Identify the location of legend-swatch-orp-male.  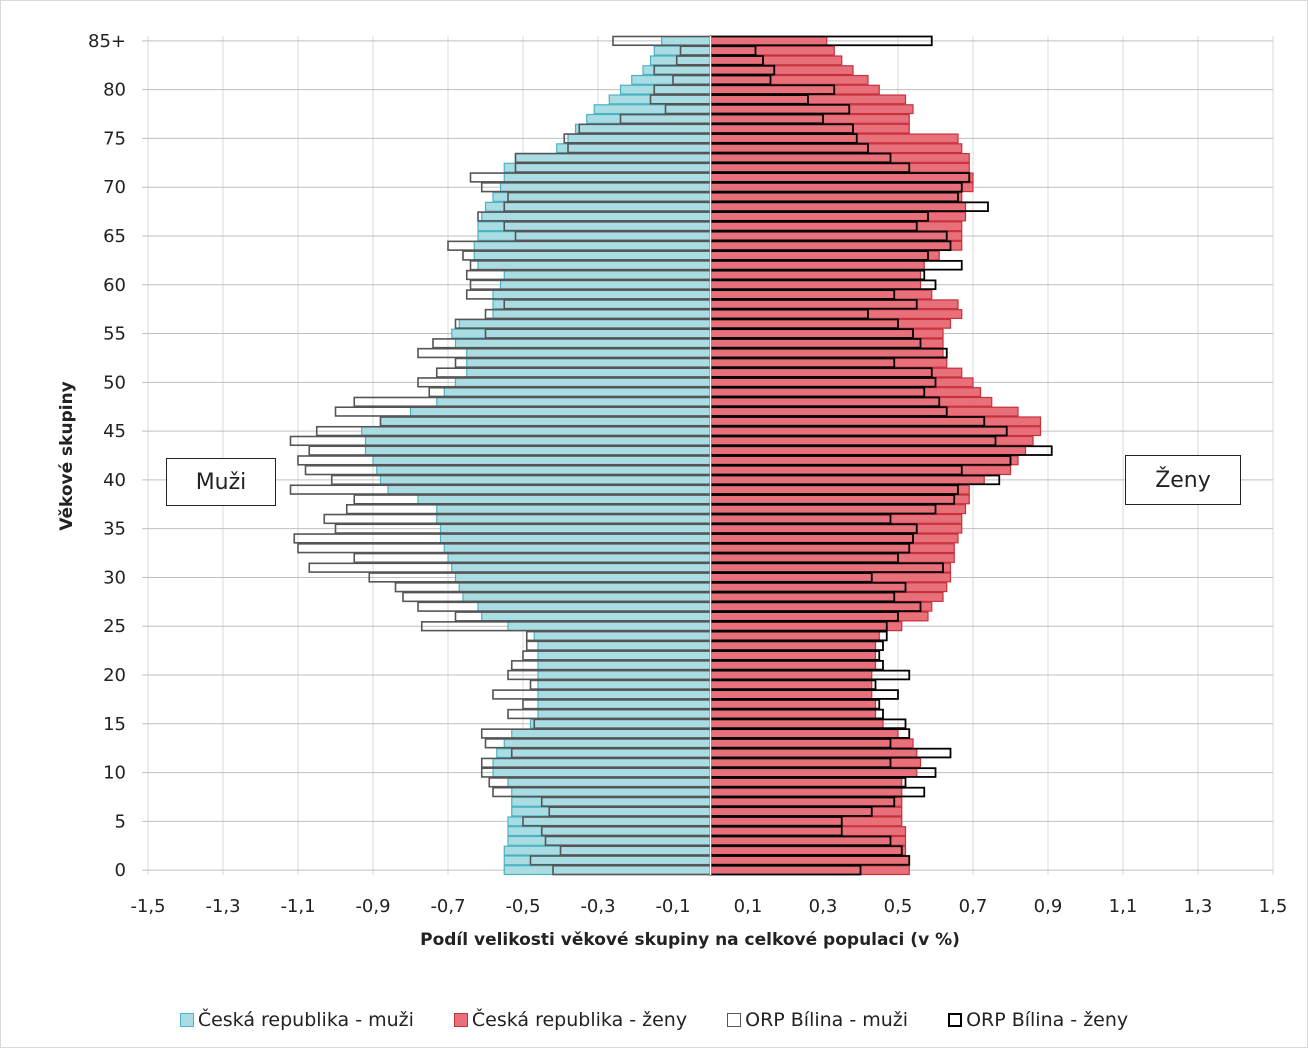
(734, 1020).